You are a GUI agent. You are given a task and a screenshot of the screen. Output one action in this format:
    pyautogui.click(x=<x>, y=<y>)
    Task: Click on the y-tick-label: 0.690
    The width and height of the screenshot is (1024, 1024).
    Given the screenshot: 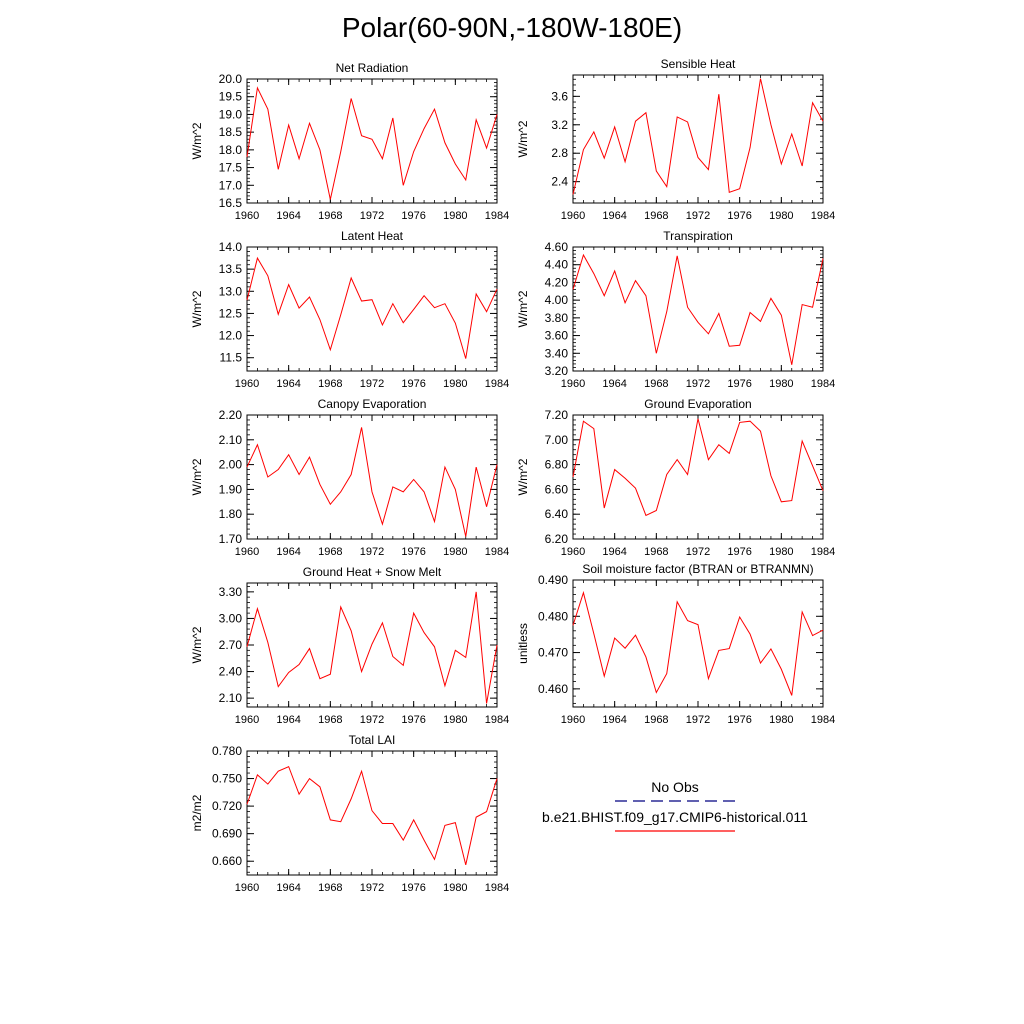 What is the action you would take?
    pyautogui.click(x=227, y=834)
    